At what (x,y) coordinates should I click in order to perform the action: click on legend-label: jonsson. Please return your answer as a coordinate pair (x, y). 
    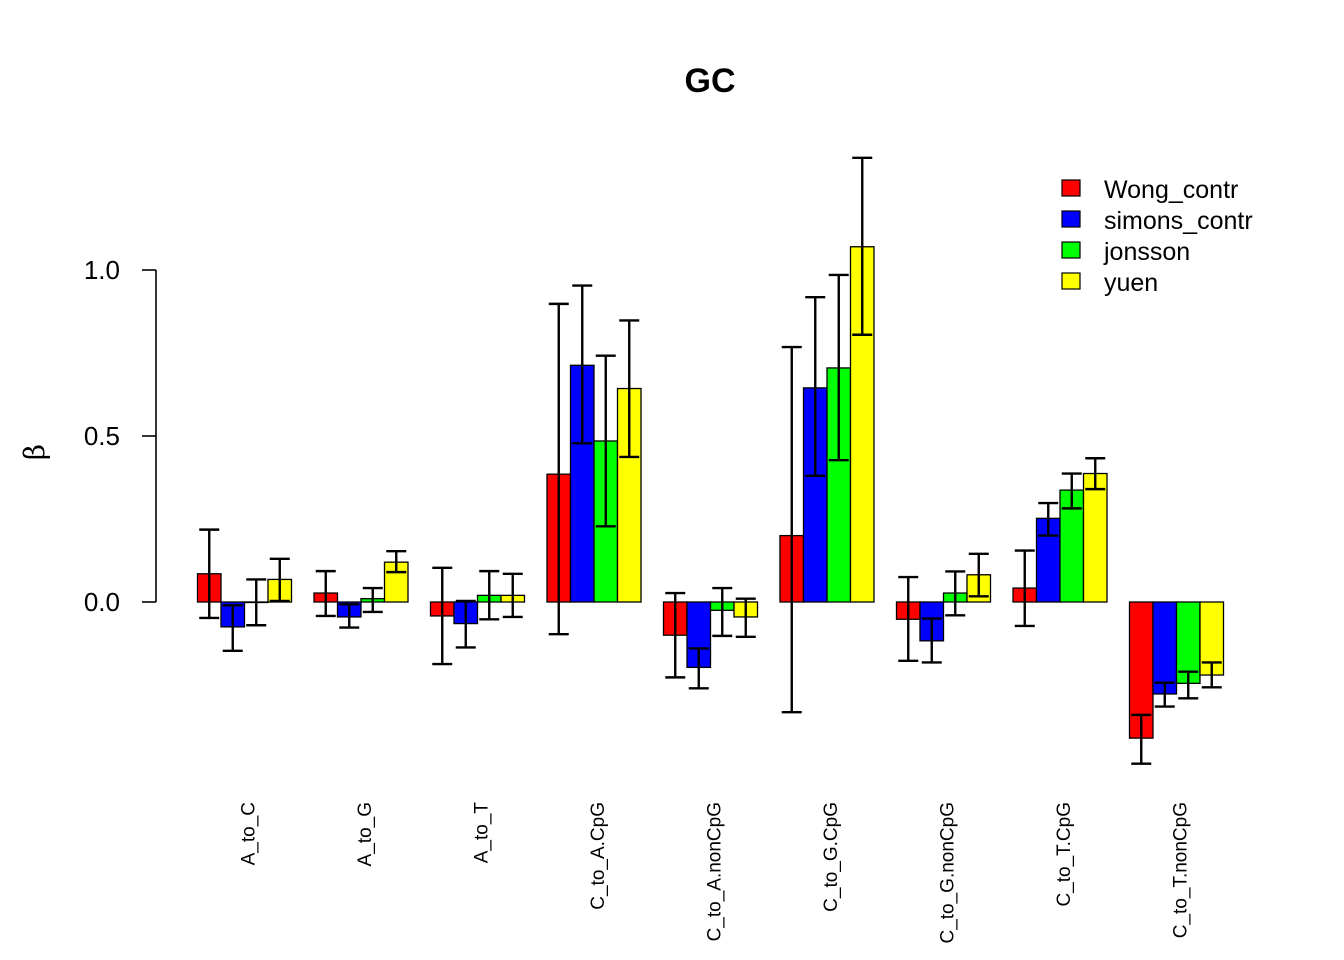
    Looking at the image, I should click on (1146, 252).